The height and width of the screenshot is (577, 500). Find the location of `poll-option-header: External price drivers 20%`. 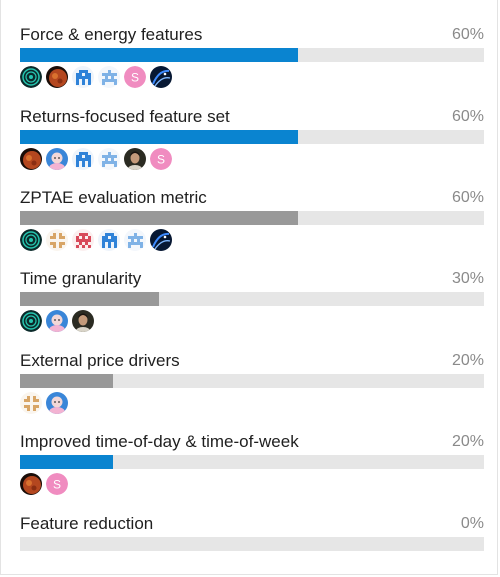

poll-option-header: External price drivers 20% is located at coordinates (252, 362).